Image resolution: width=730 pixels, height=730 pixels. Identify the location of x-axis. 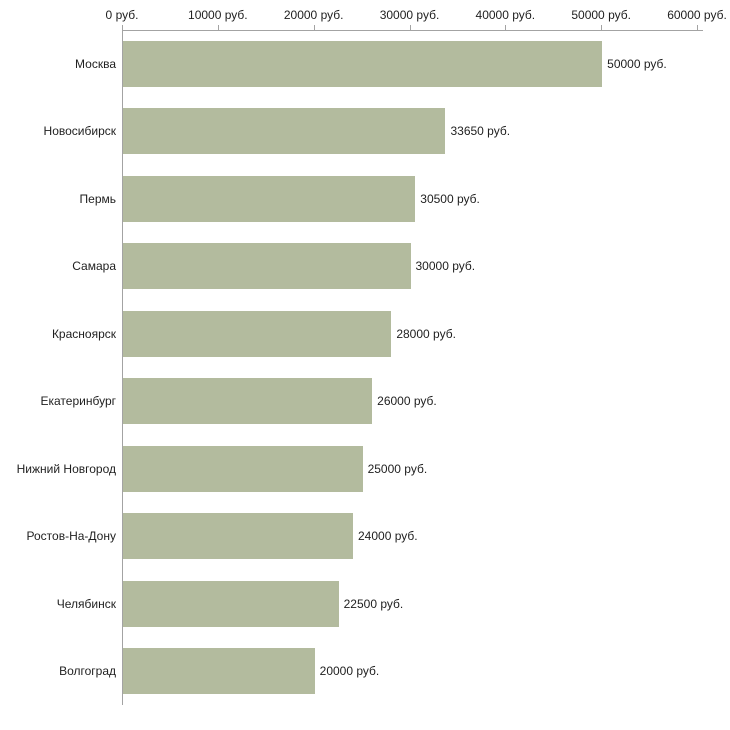
(412, 30).